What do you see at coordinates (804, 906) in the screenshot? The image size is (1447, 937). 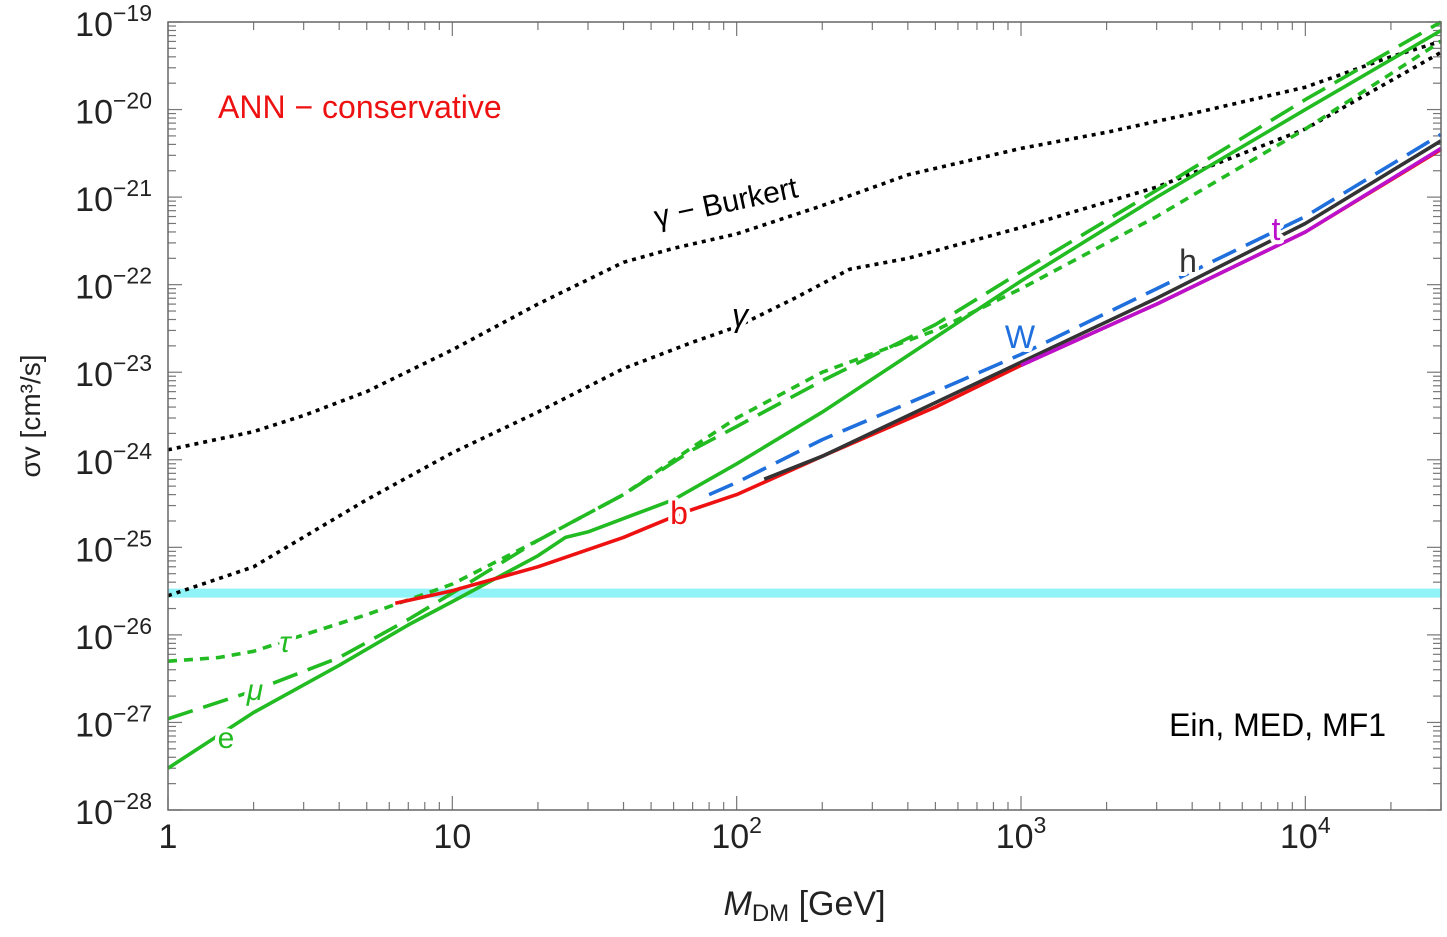 I see `x-axis-label: MDM [GeV]` at bounding box center [804, 906].